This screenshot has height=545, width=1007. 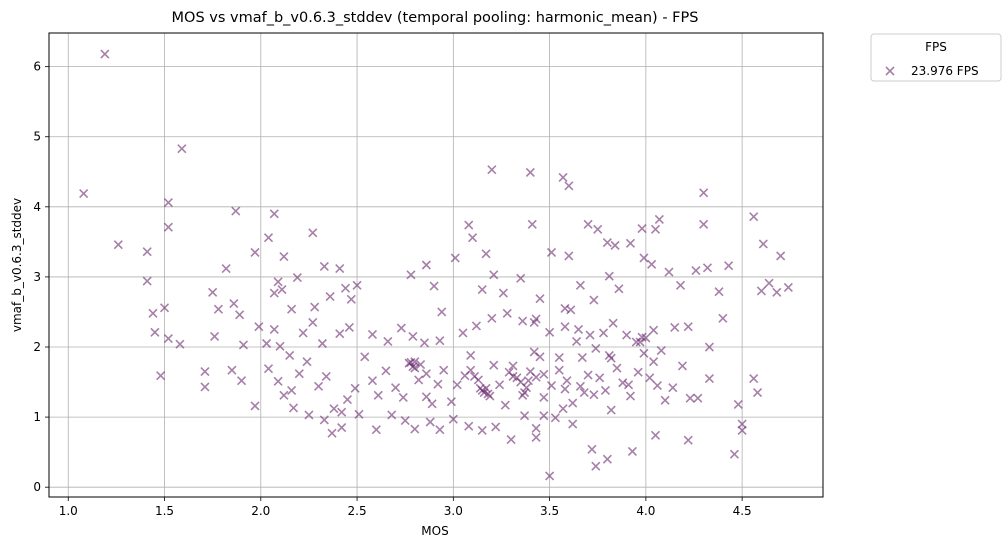 I want to click on x-axis-ticks: 1.0 1.5 2.0 2.5 3.0 3.5 4.0 4.5, so click(x=405, y=507).